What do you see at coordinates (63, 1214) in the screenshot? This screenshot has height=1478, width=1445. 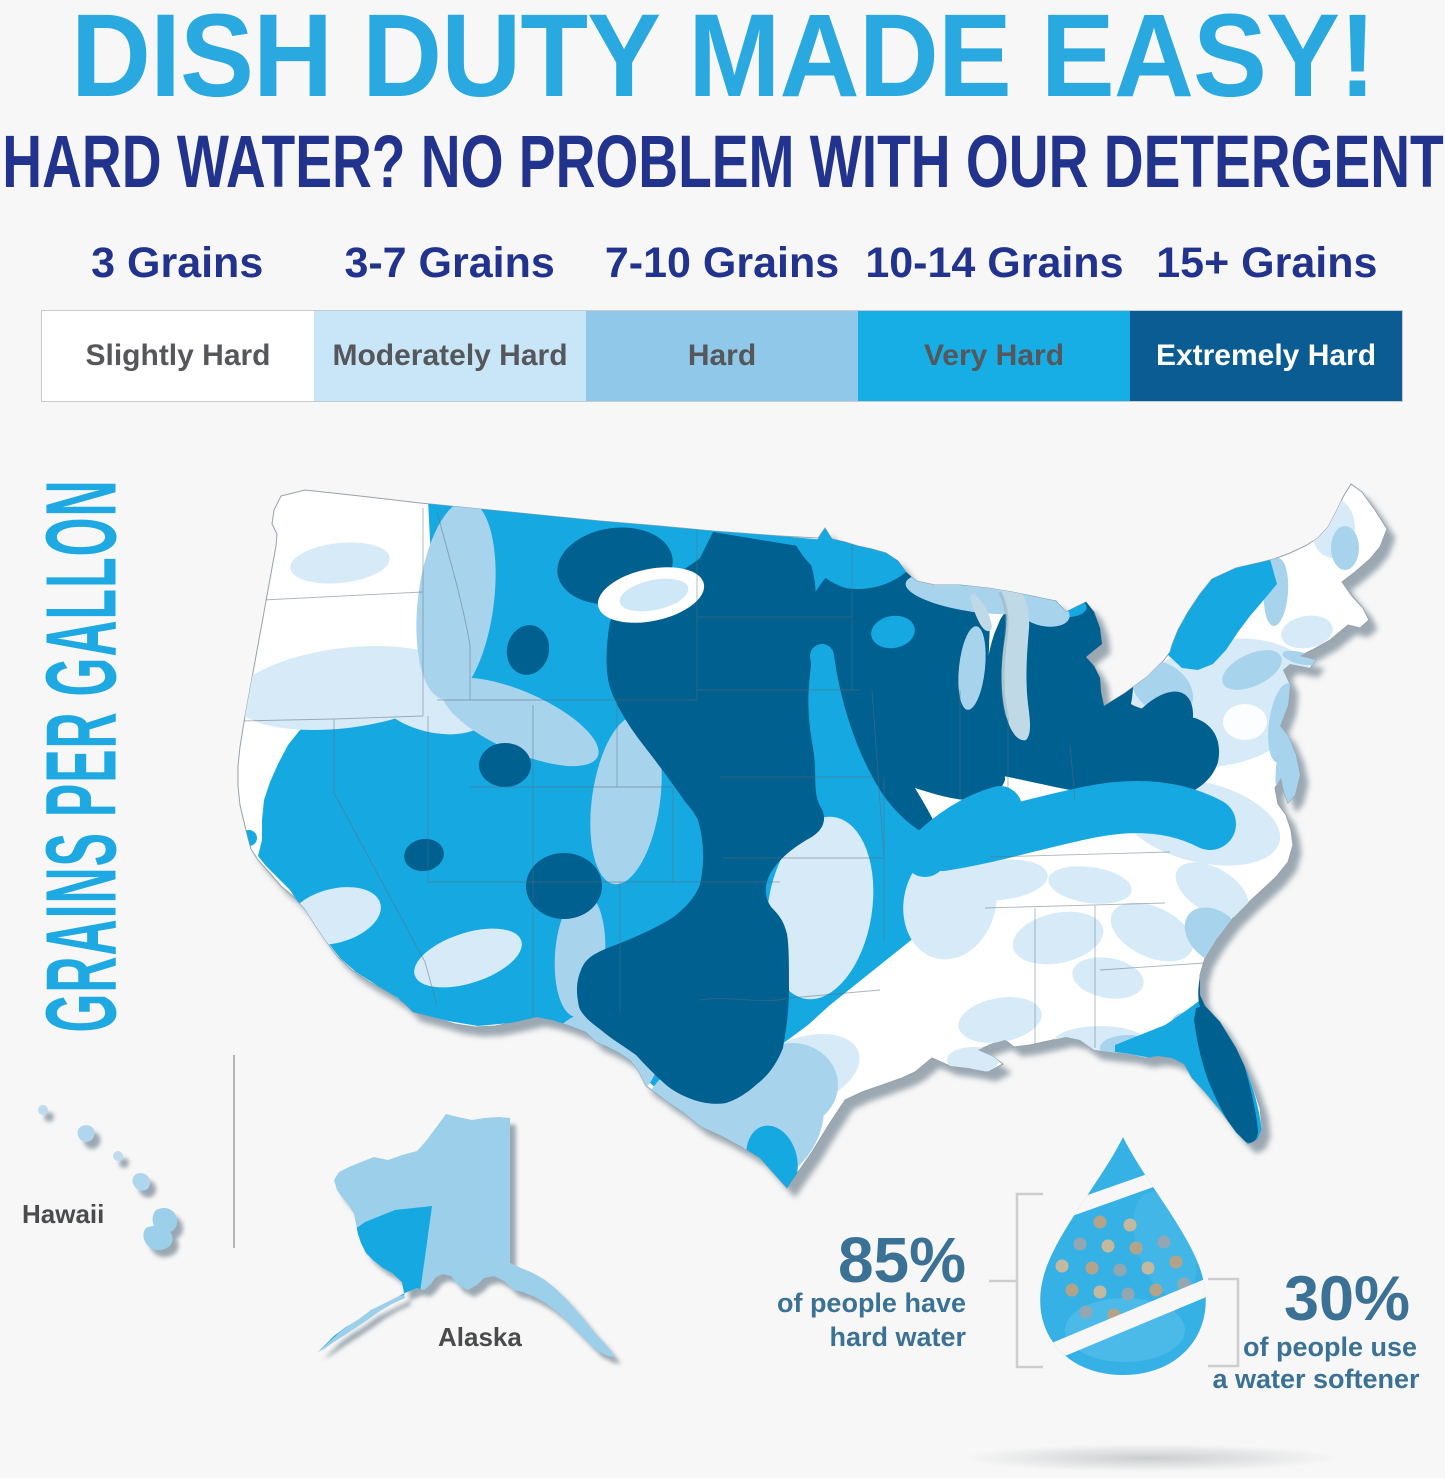 I see `svg-text: Hawaii` at bounding box center [63, 1214].